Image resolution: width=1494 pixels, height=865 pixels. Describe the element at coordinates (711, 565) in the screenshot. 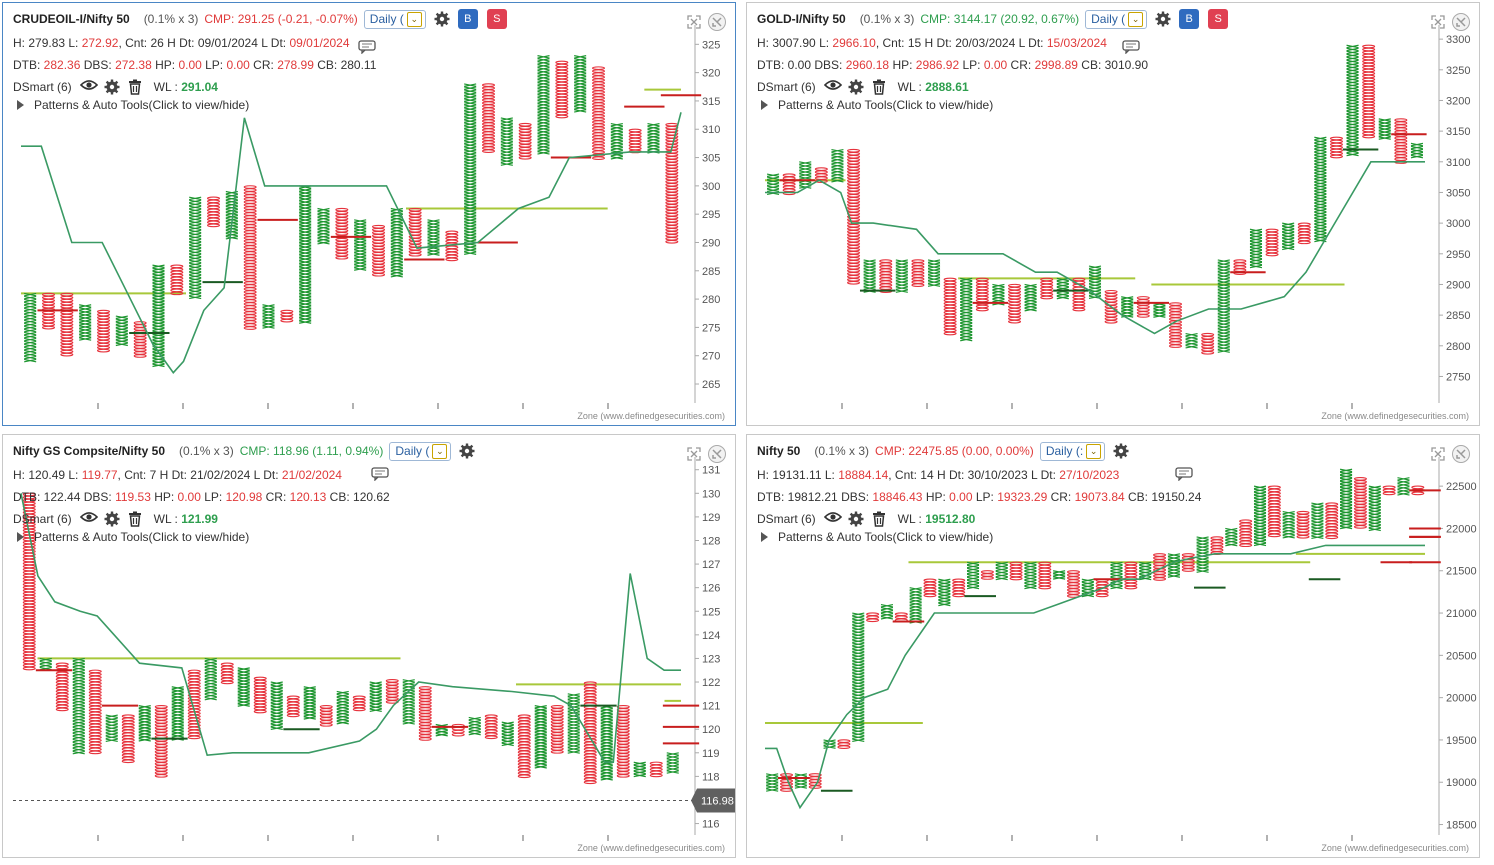

I see `y-tick-label: 127` at that location.